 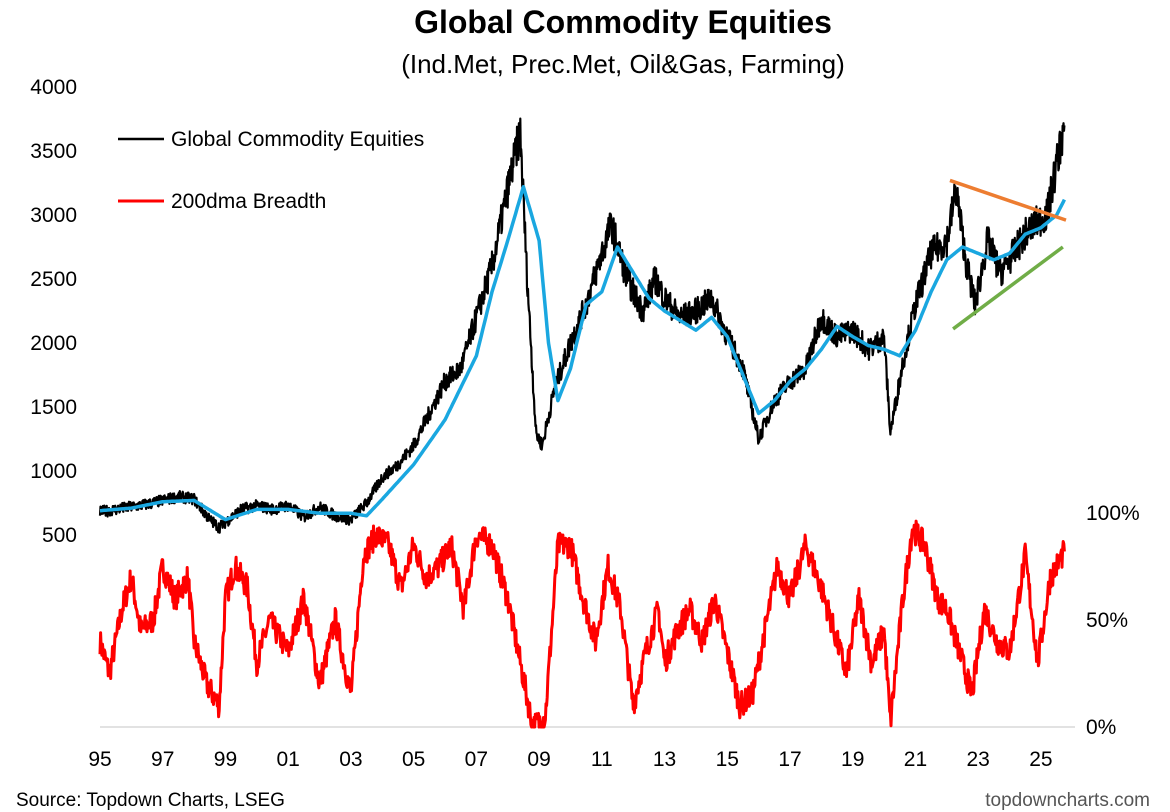 What do you see at coordinates (623, 64) in the screenshot?
I see `chart-subtitle: (Ind.Met, Prec.Met, Oil&Gas, Farming)` at bounding box center [623, 64].